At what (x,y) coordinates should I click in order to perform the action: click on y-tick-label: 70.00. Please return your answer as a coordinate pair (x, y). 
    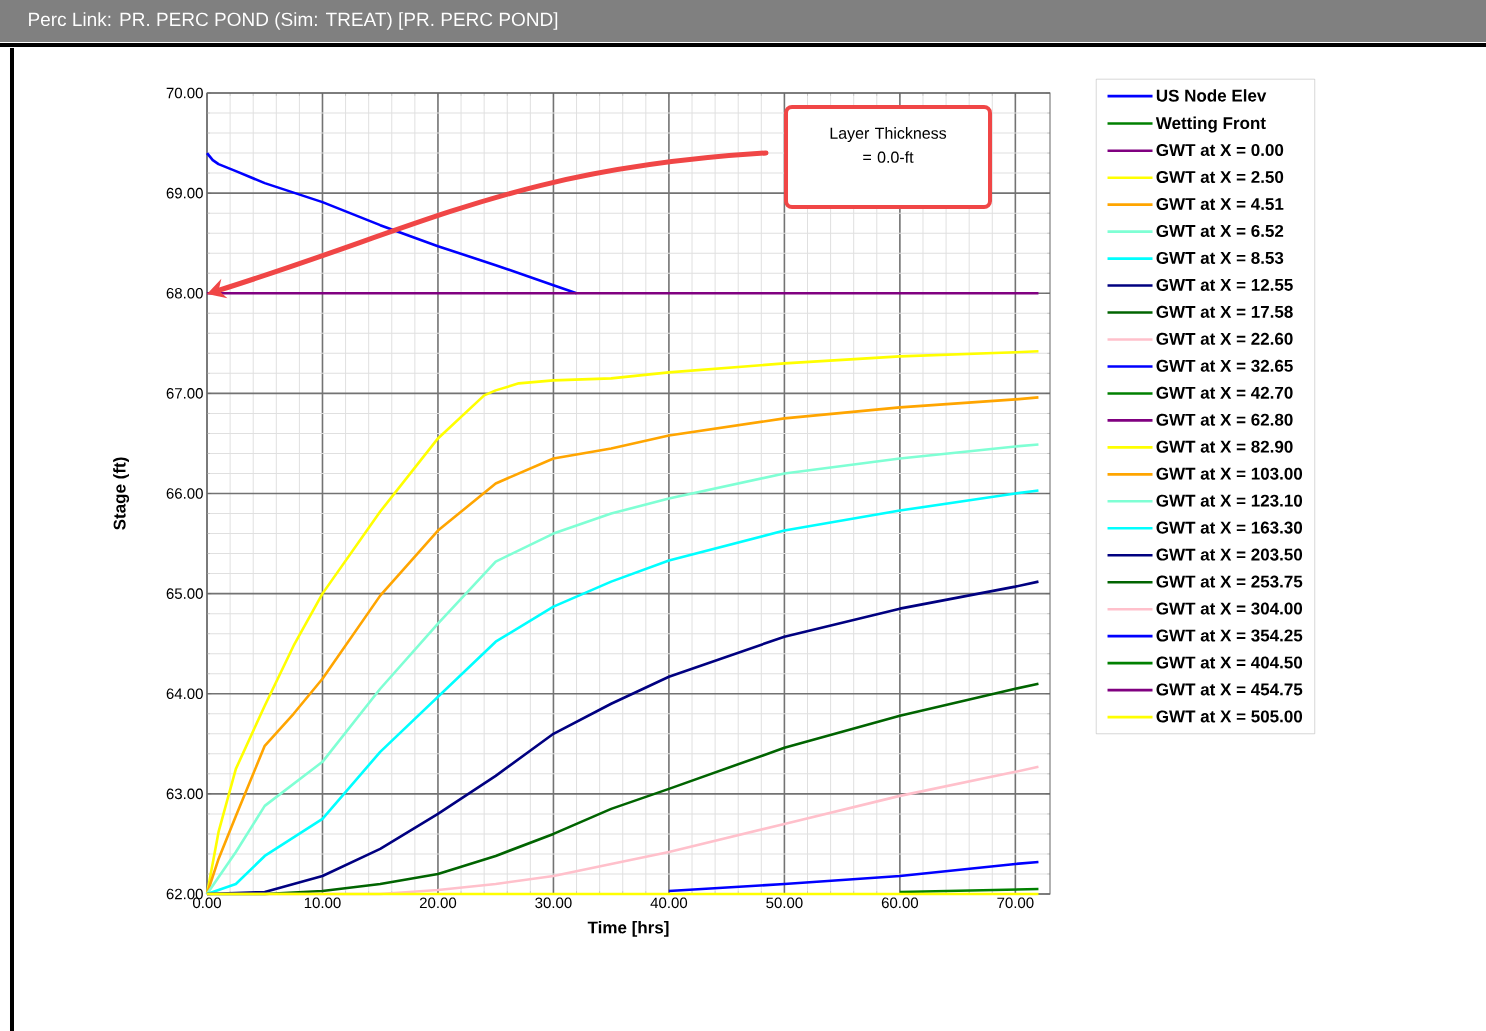
    Looking at the image, I should click on (184, 93).